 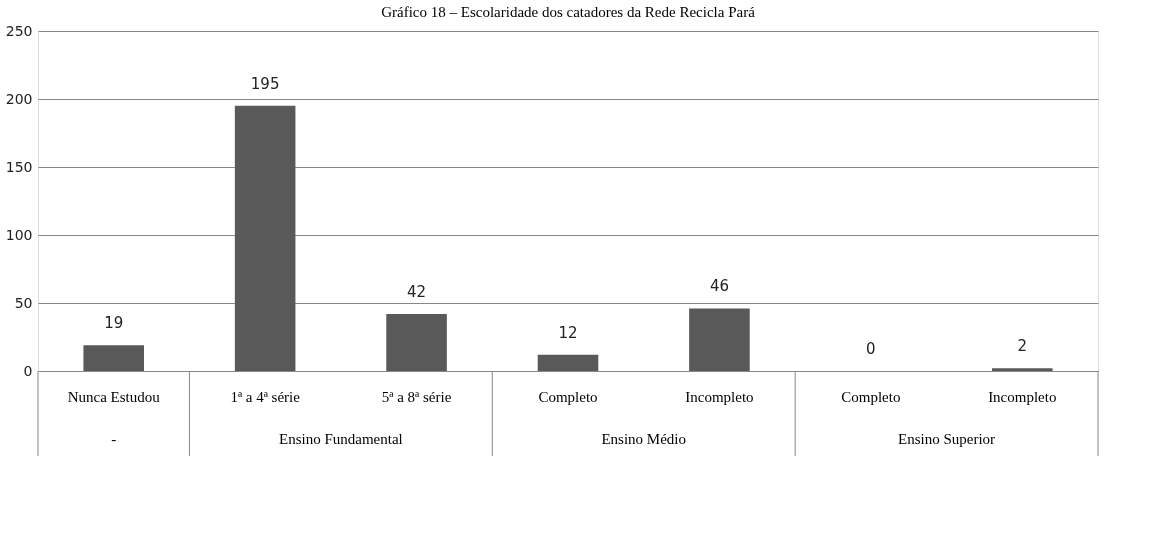 What do you see at coordinates (568, 12) in the screenshot?
I see `chart-title: Gráfico 18 – Escolaridade dos catadores da Rede Recicla Pará` at bounding box center [568, 12].